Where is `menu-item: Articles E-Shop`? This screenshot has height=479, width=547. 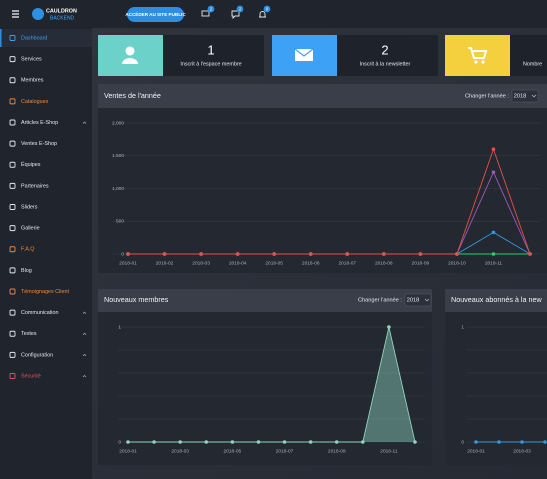 menu-item: Articles E-Shop is located at coordinates (39, 123).